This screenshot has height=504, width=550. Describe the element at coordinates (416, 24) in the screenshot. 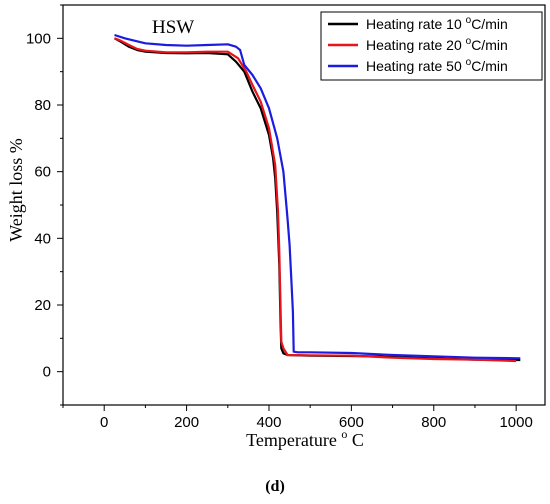

I see `legend-label-text: Heating rate 10` at that location.